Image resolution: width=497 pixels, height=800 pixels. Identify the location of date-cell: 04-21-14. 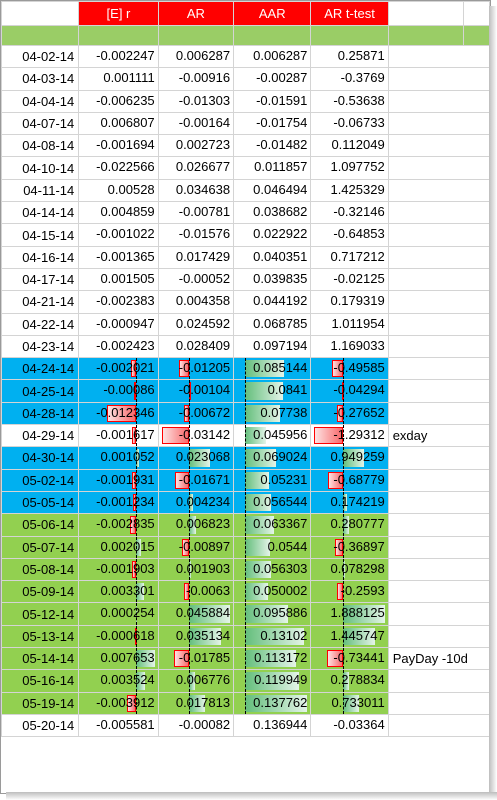
(40, 302).